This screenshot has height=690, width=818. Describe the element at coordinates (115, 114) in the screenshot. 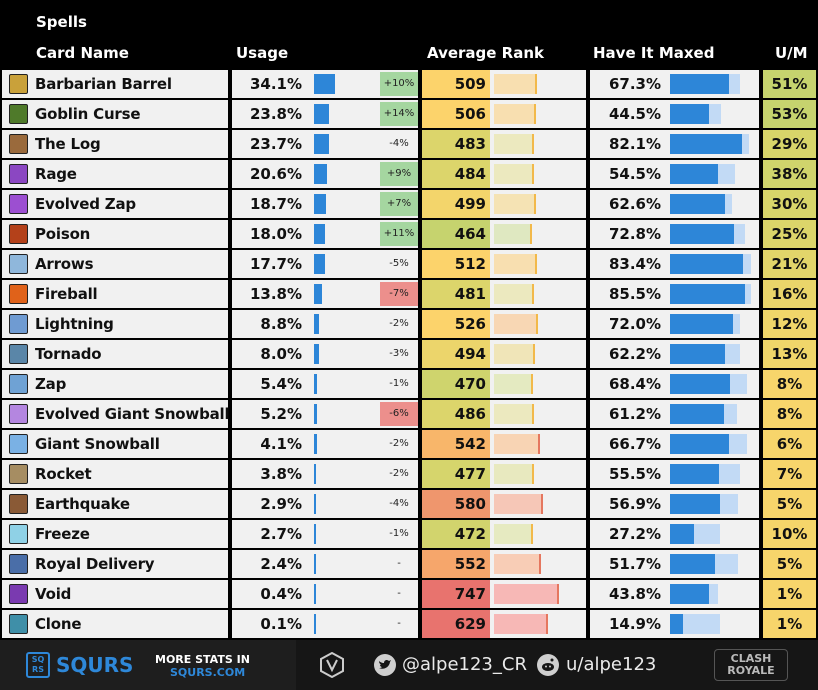

I see `card-name-cell: Goblin Curse` at that location.